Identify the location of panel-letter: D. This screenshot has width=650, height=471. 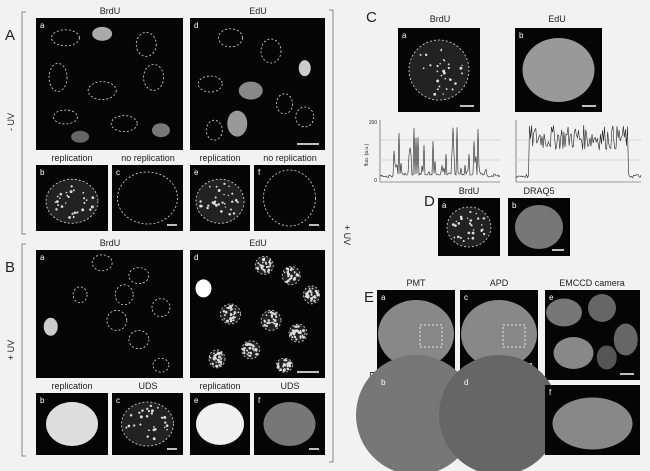
(429, 201).